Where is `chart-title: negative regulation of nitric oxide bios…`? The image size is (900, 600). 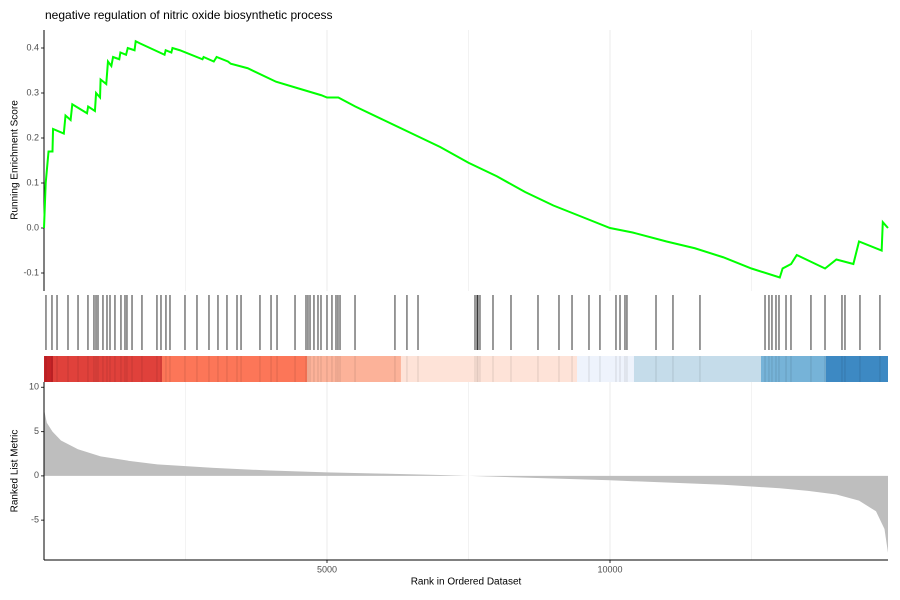
chart-title: negative regulation of nitric oxide bios… is located at coordinates (189, 15).